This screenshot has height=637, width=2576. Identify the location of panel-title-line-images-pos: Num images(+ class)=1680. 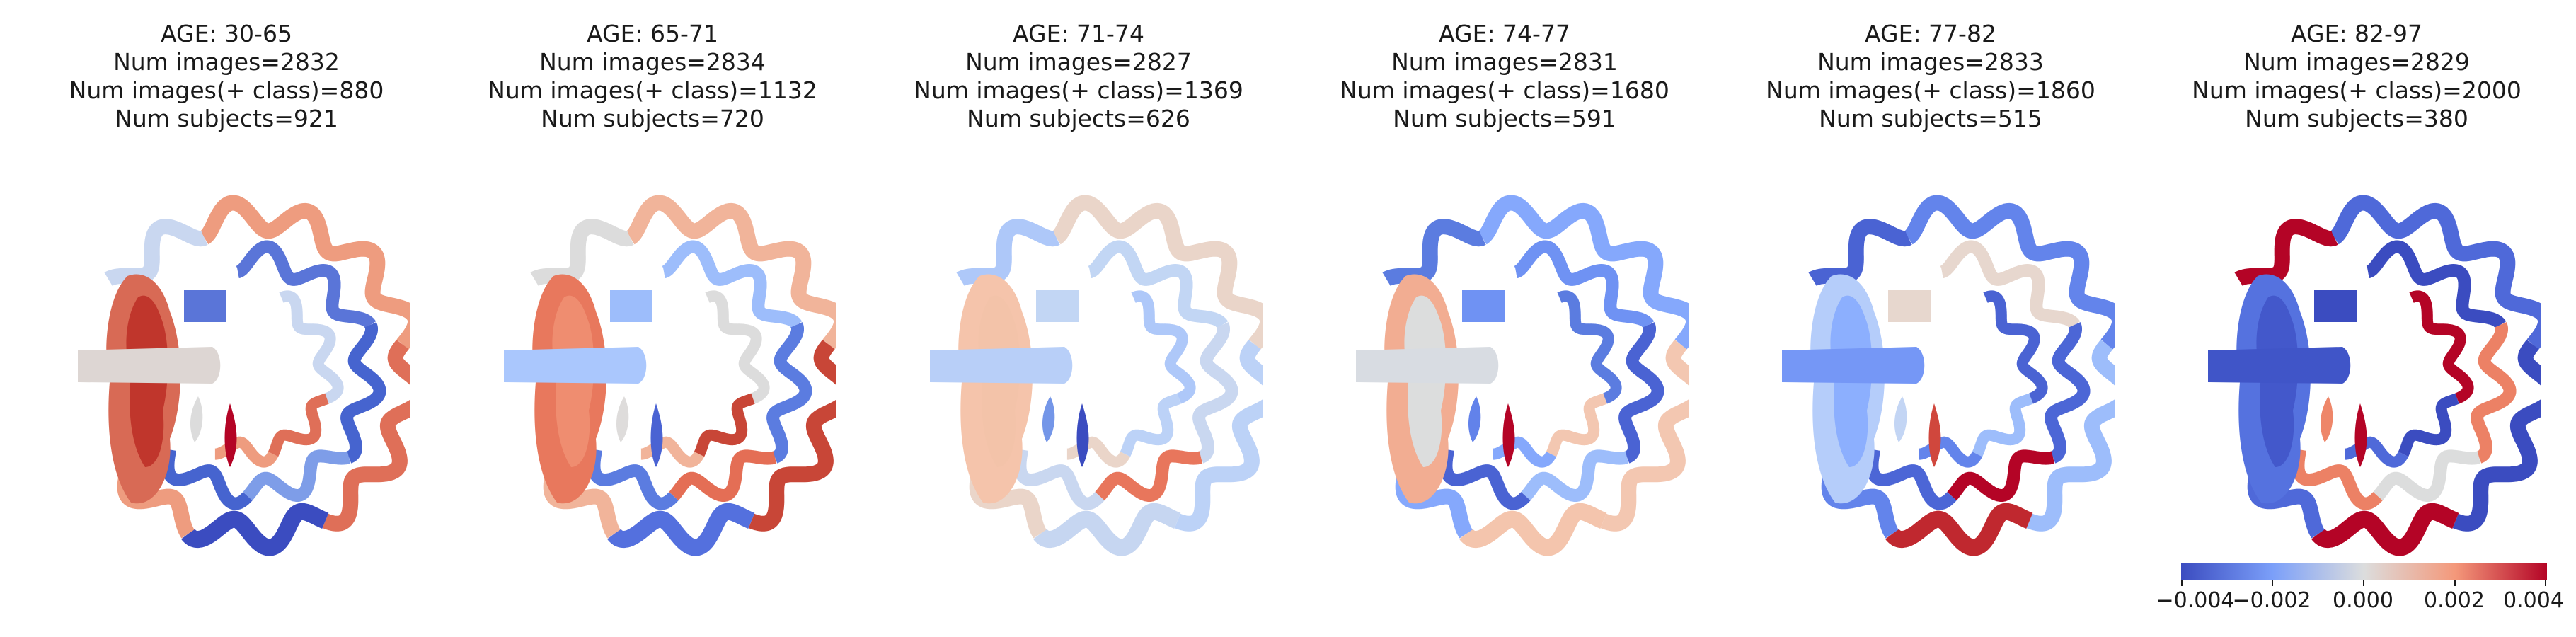
(1505, 90).